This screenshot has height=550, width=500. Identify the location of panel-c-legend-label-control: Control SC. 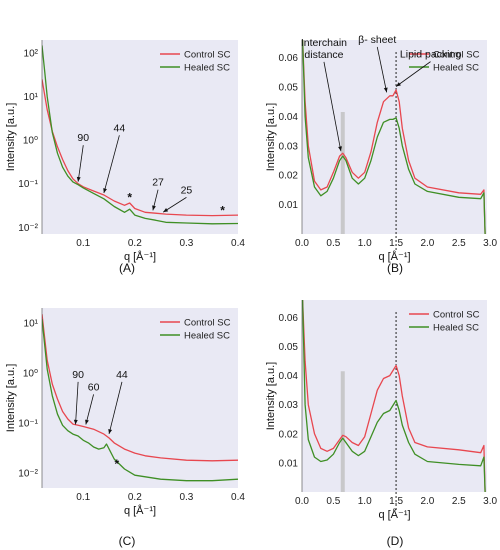
(207, 323).